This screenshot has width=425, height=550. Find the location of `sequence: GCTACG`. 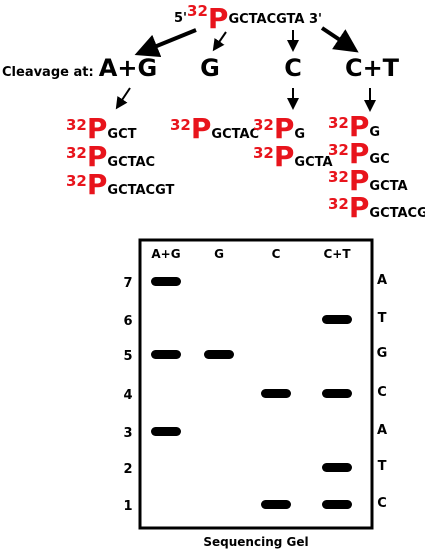

sequence: GCTACG is located at coordinates (397, 213).